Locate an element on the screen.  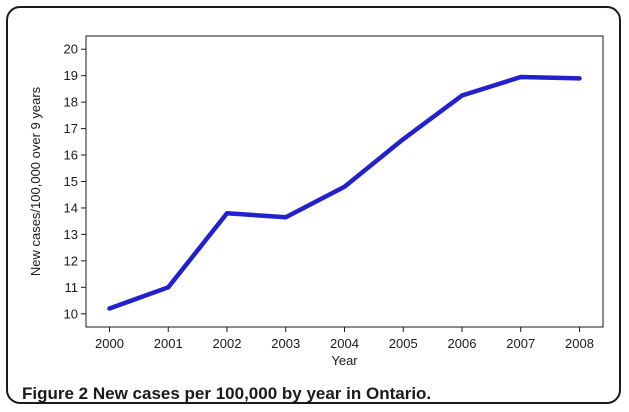
y-tick-label: 15 is located at coordinates (71, 181).